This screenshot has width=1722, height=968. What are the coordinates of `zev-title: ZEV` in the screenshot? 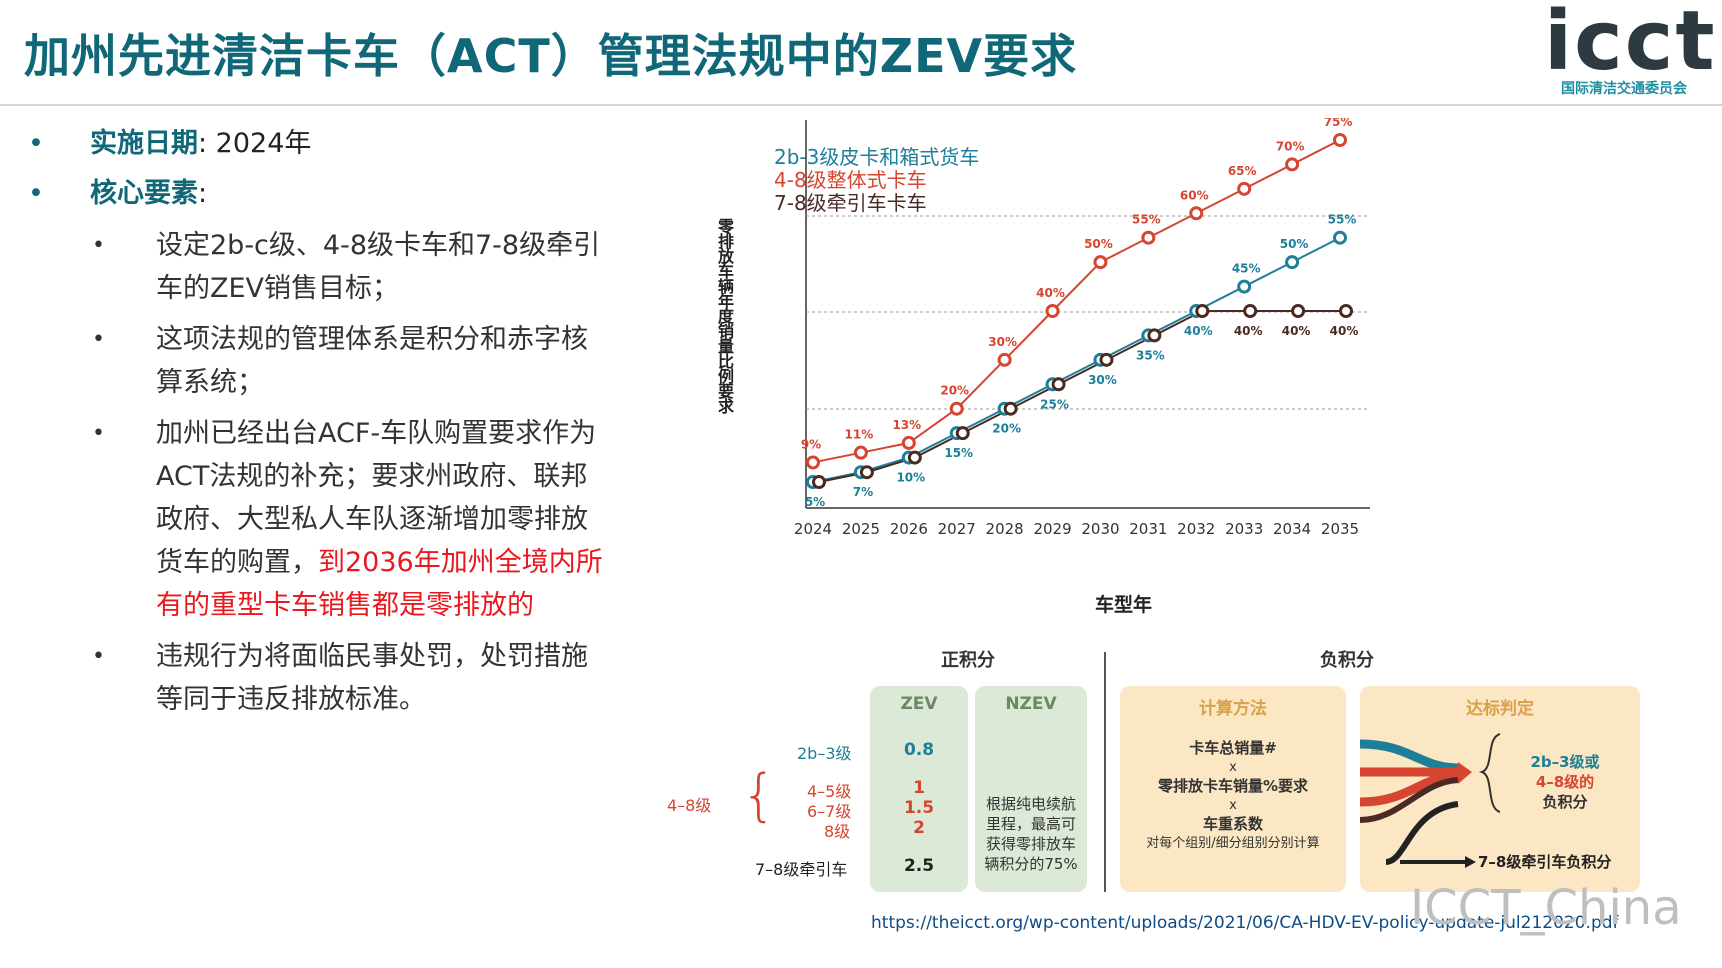 It's located at (919, 704).